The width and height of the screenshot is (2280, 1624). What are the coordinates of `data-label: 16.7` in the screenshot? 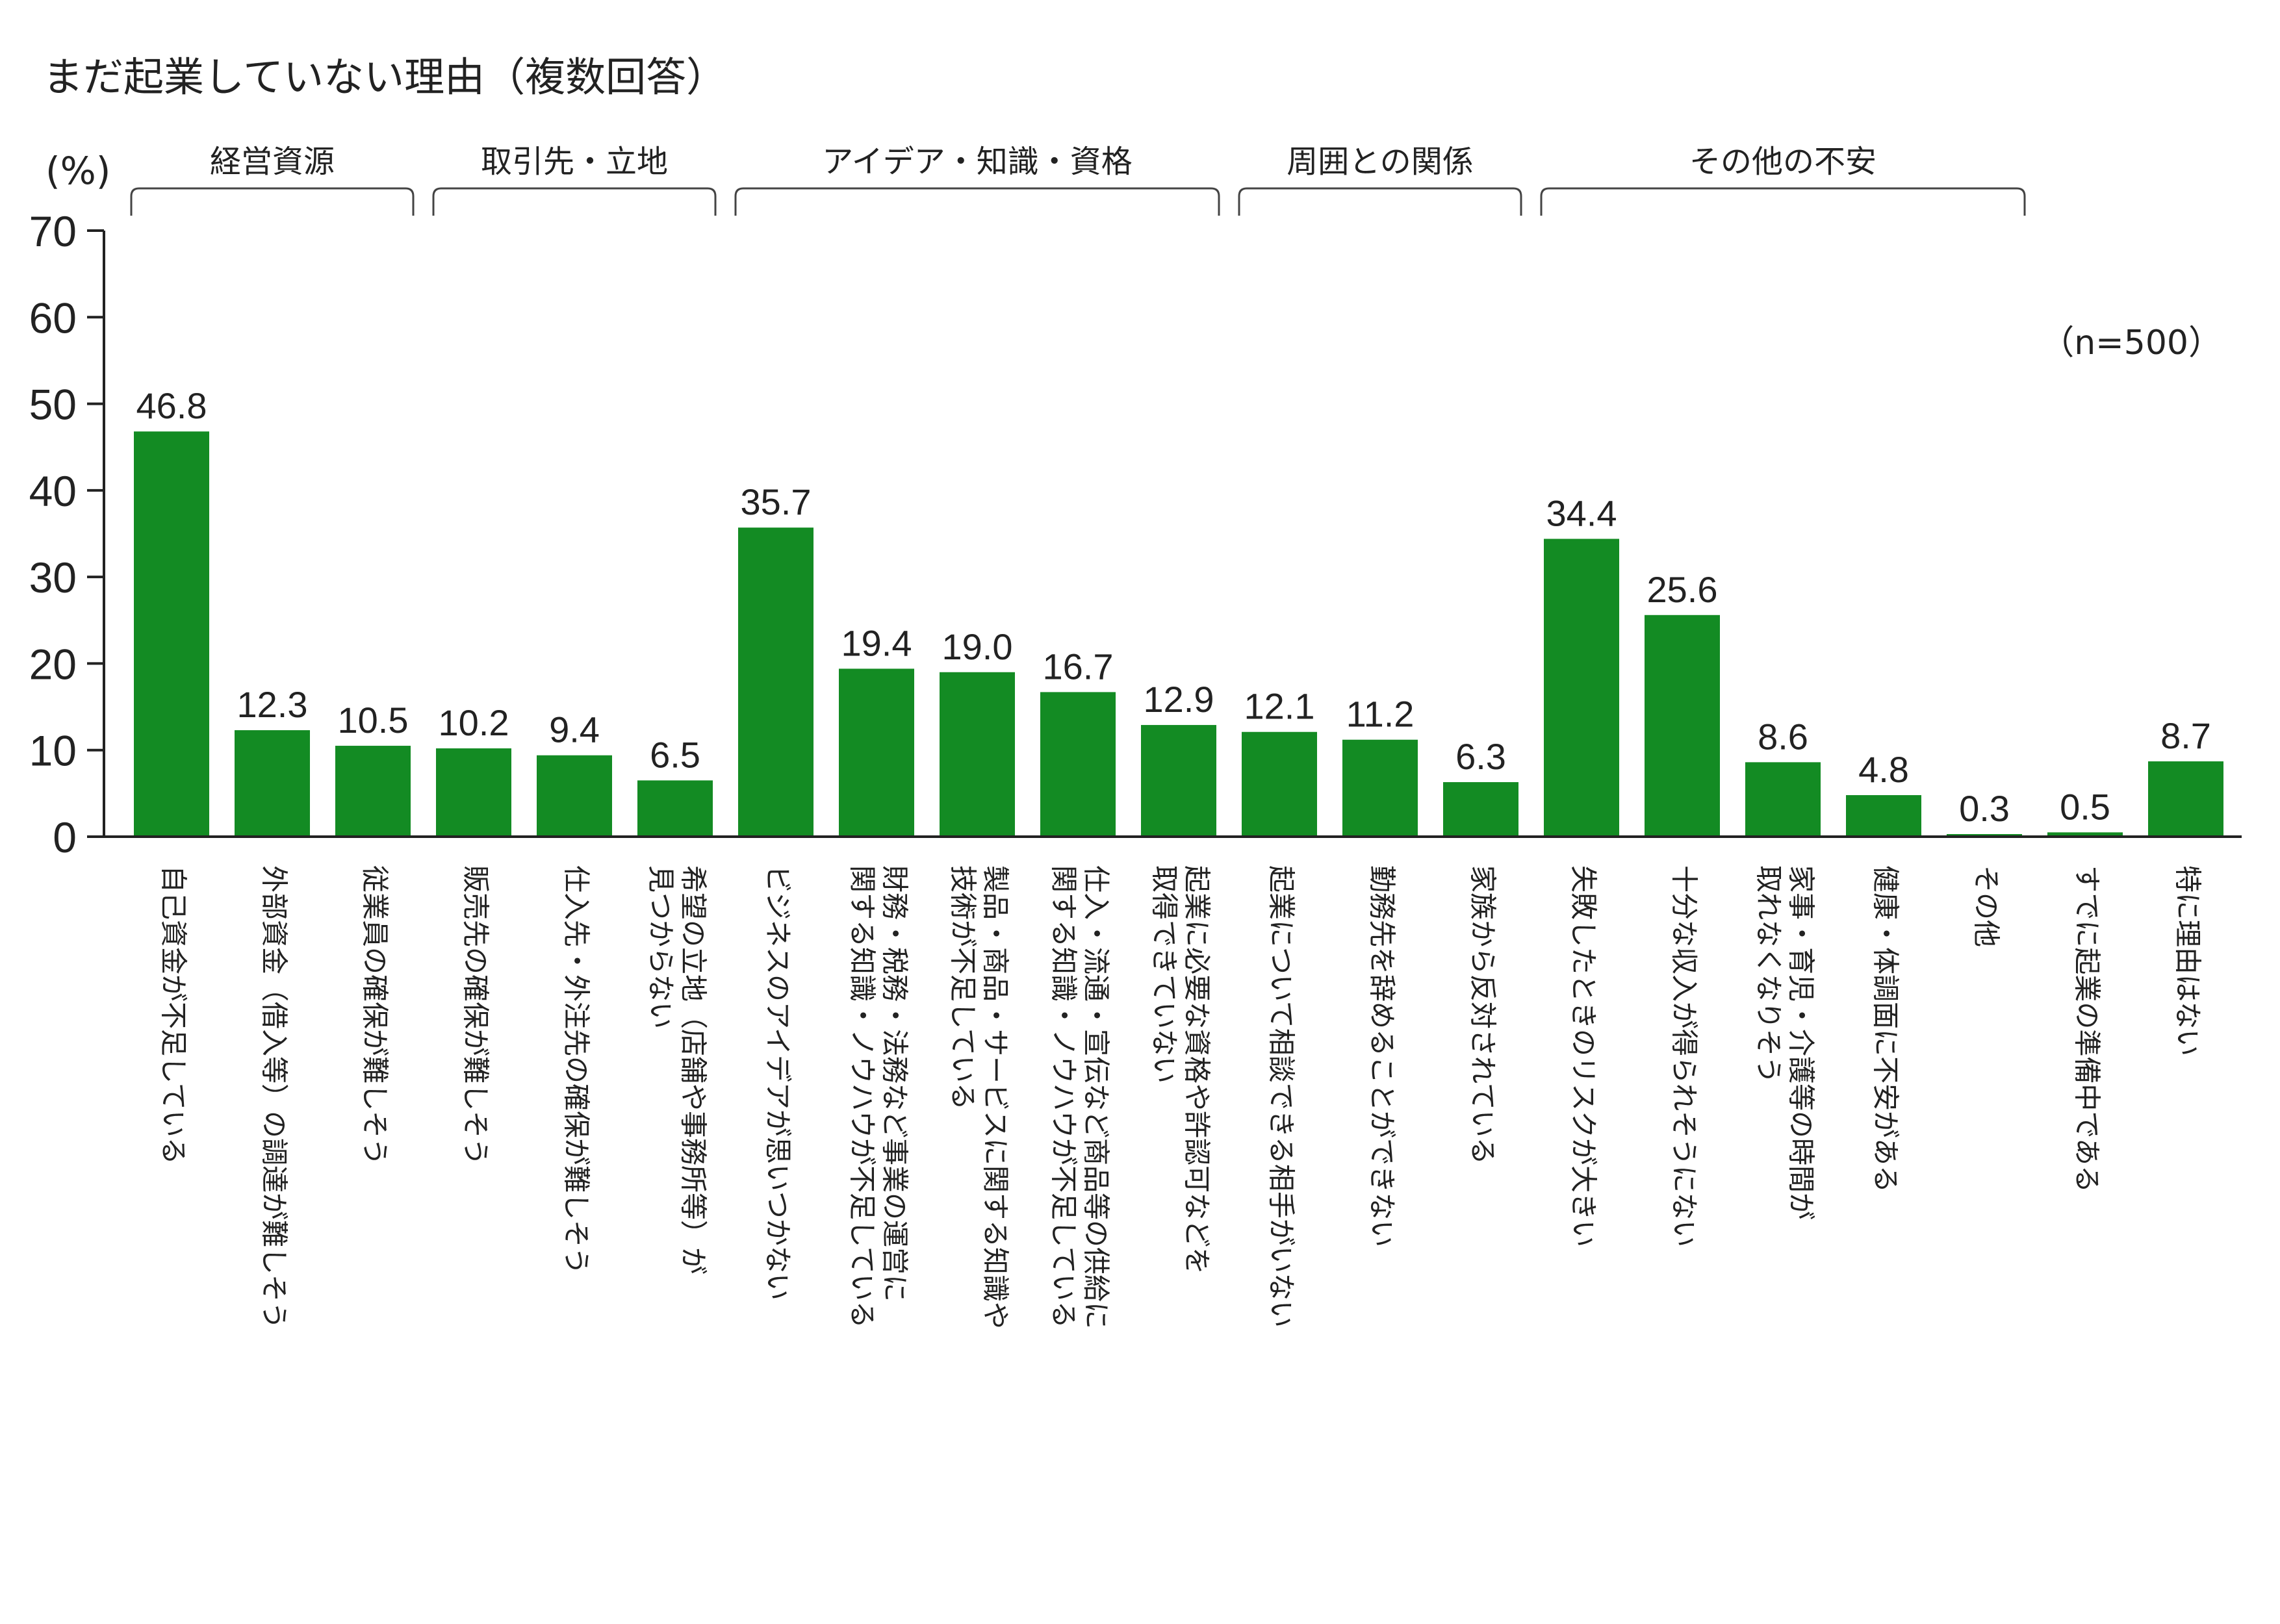 It's located at (1078, 666).